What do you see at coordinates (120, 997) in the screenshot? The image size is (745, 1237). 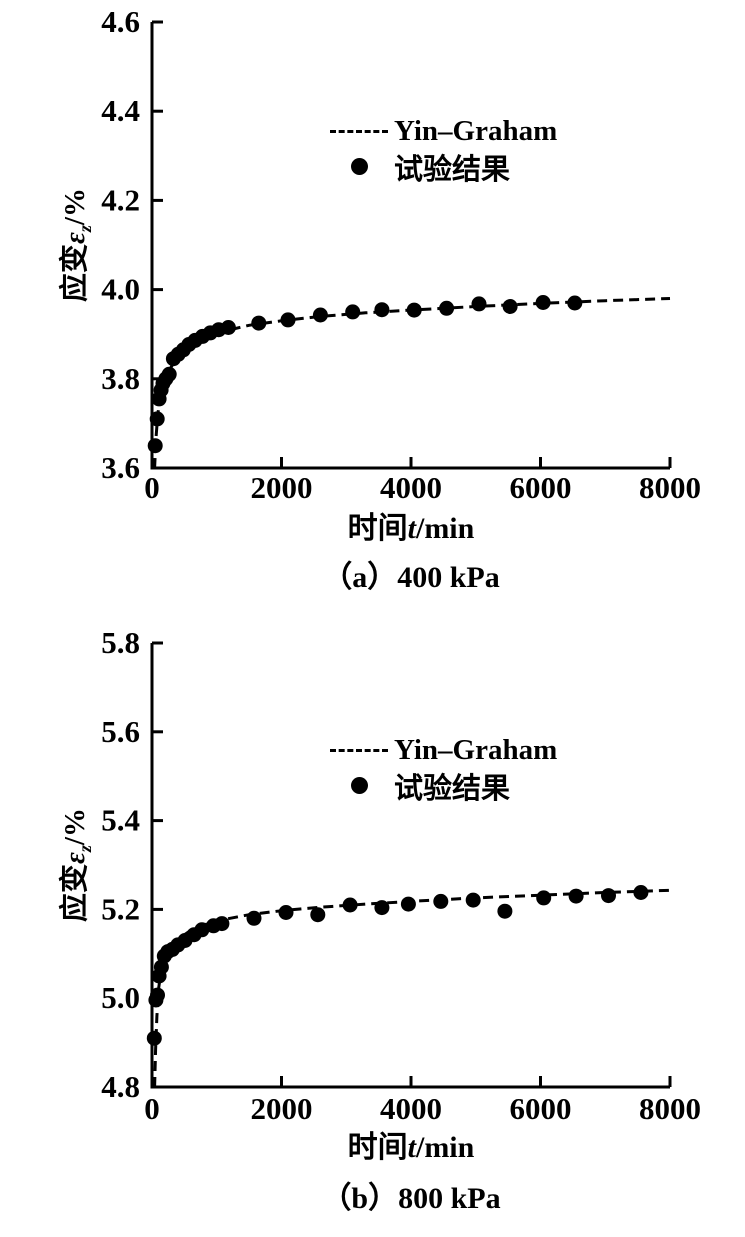 I see `y-tick-label: 5.0` at bounding box center [120, 997].